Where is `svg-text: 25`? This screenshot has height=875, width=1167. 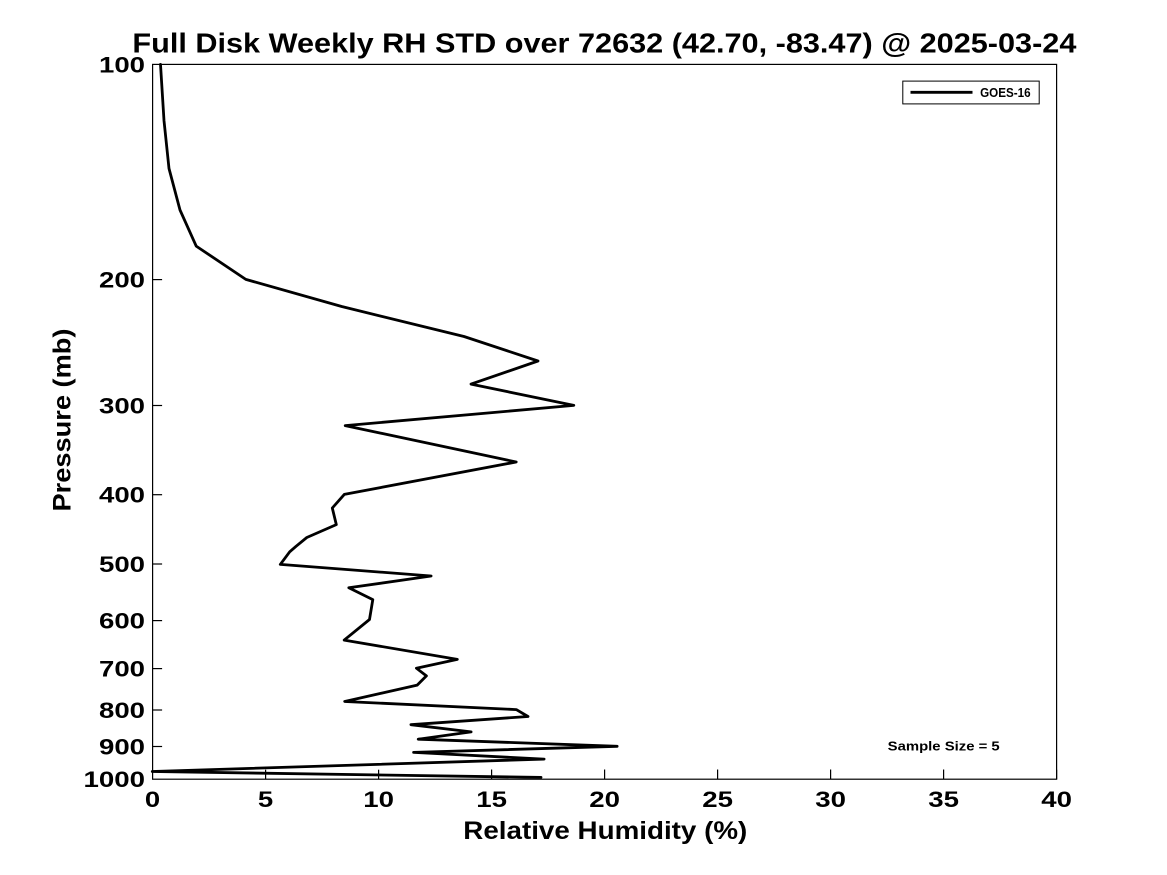
svg-text: 25 is located at coordinates (717, 799).